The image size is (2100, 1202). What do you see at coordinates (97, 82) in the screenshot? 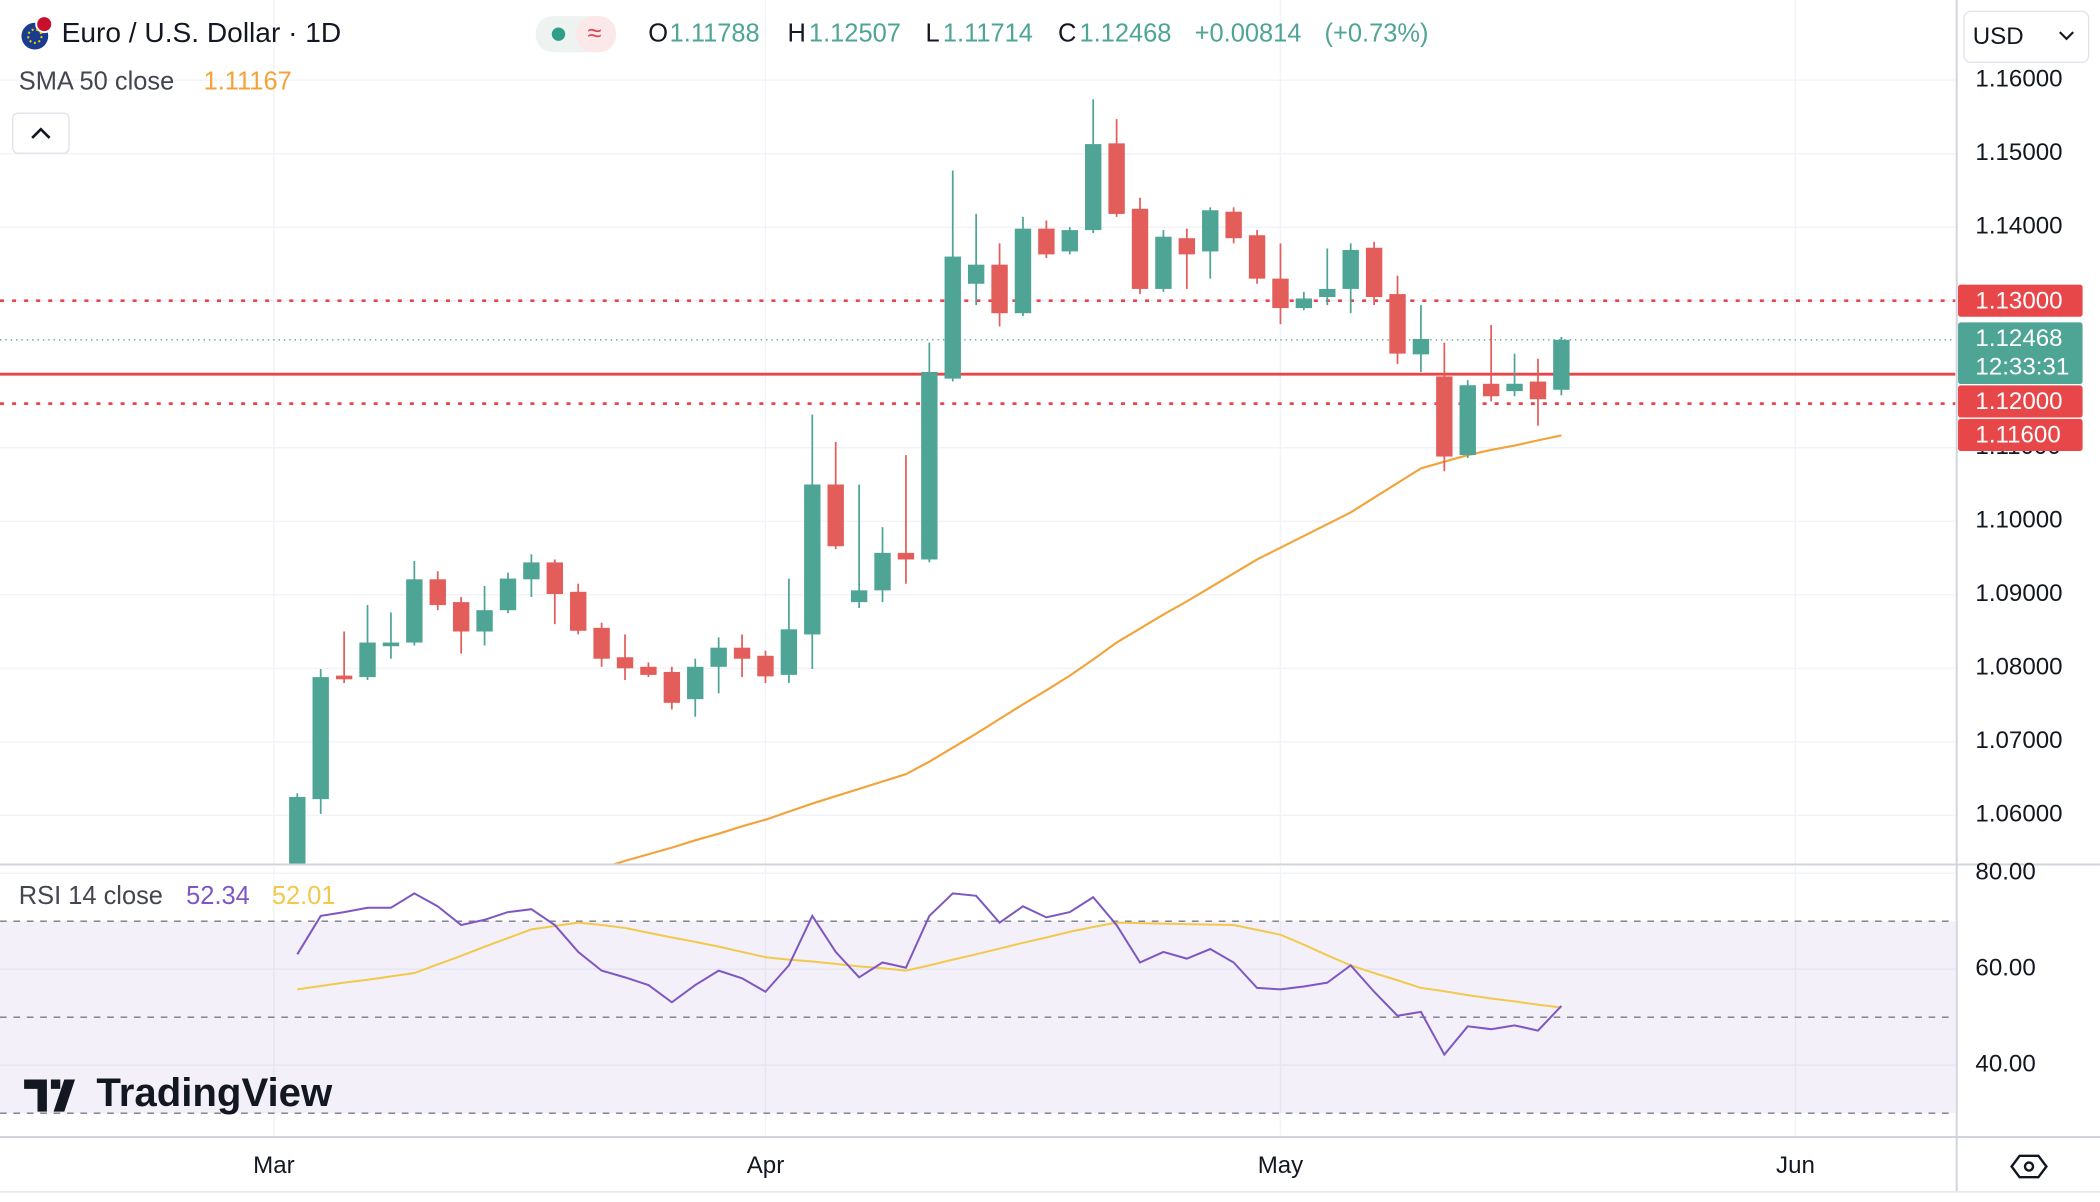
I see `sma-legend: SMA 50 close` at bounding box center [97, 82].